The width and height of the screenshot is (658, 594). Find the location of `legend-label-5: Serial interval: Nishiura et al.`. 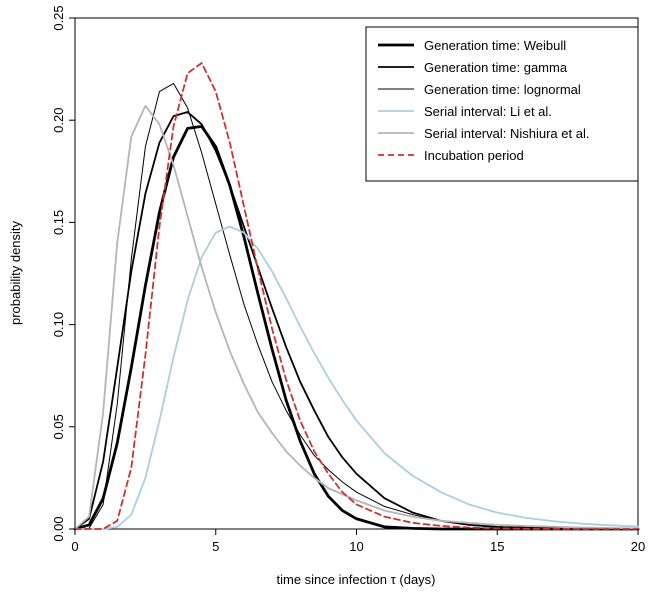

legend-label-5: Serial interval: Nishiura et al. is located at coordinates (506, 133).